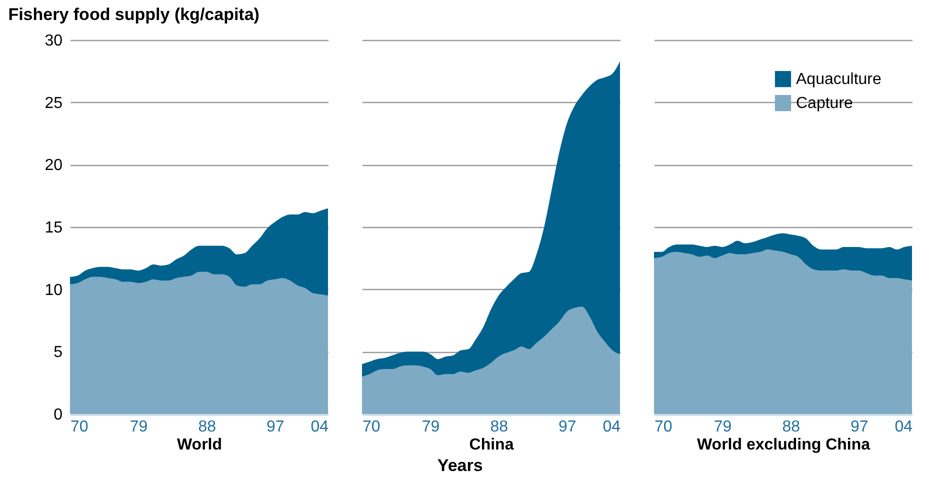  What do you see at coordinates (491, 445) in the screenshot?
I see `x-axis-title: China` at bounding box center [491, 445].